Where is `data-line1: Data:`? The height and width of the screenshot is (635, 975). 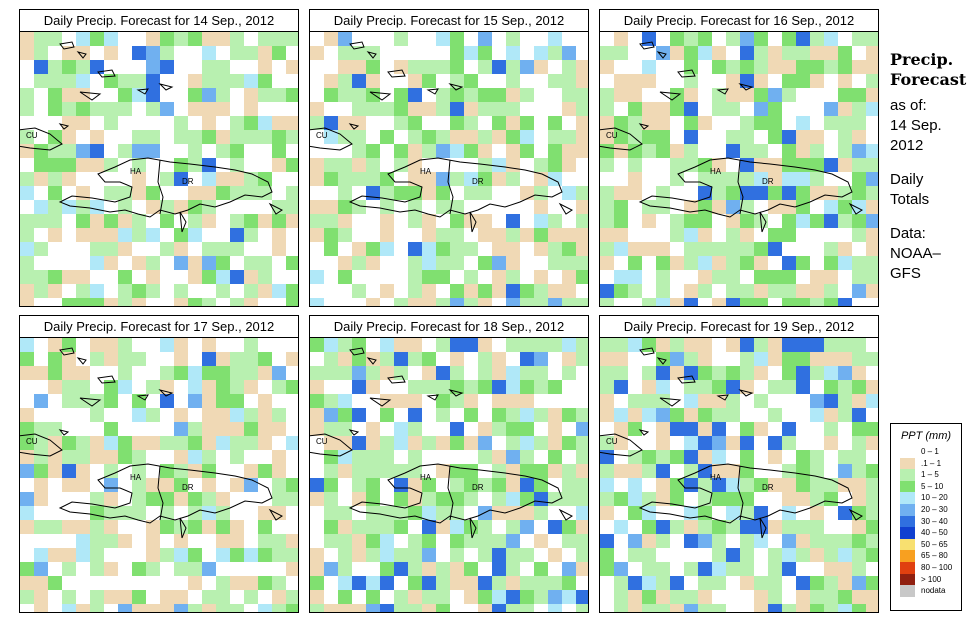
data-line1: Data: is located at coordinates (908, 233).